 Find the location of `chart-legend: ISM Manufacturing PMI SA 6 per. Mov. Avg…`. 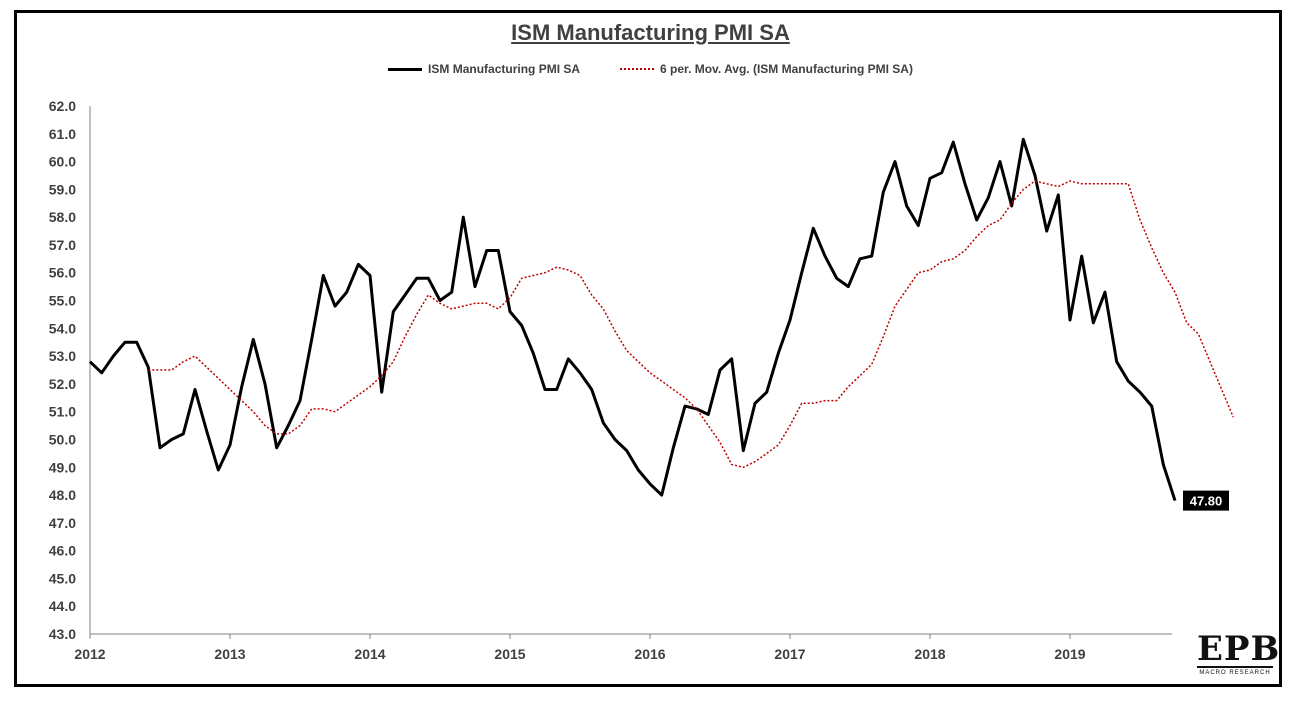

chart-legend: ISM Manufacturing PMI SA 6 per. Mov. Avg… is located at coordinates (650, 69).